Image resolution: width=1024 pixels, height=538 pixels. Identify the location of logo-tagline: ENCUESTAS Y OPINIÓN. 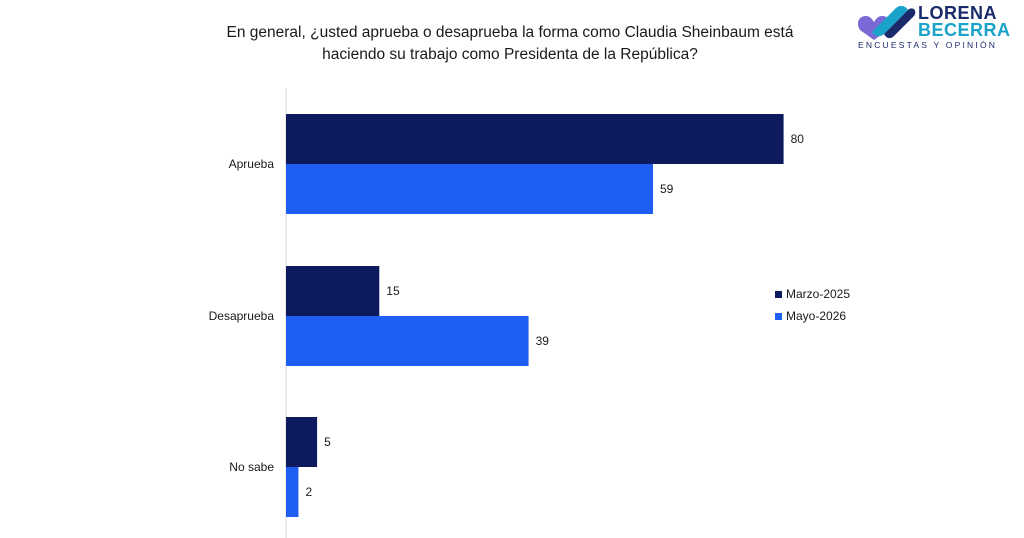
(928, 45).